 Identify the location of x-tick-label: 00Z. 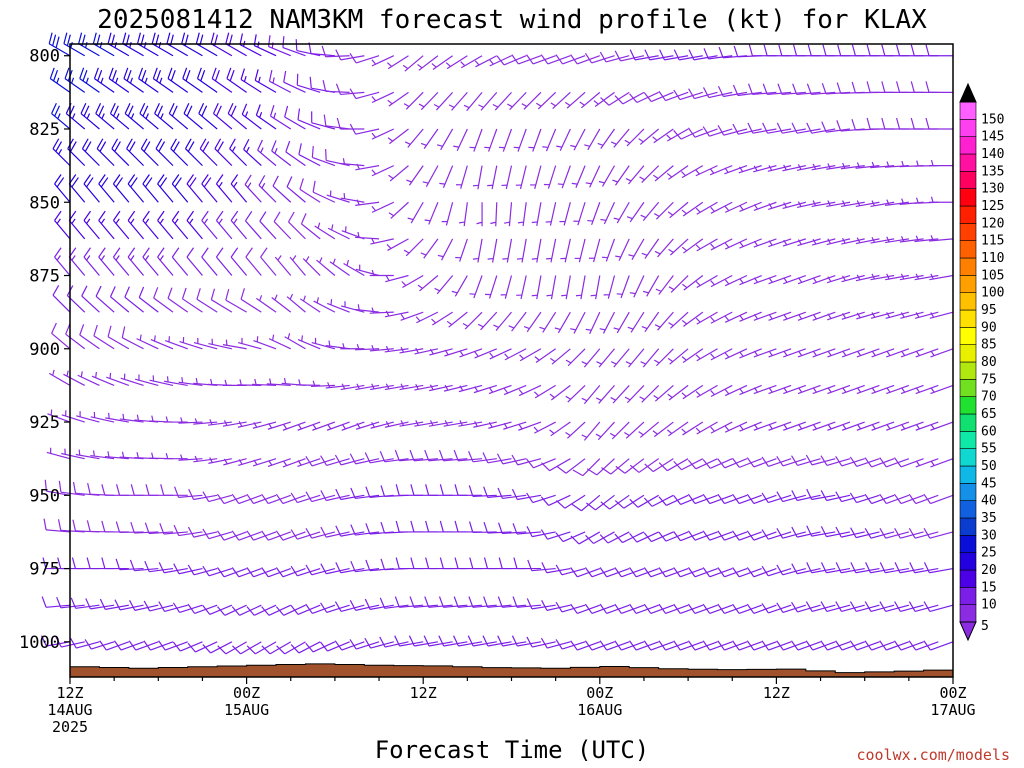
(246, 693).